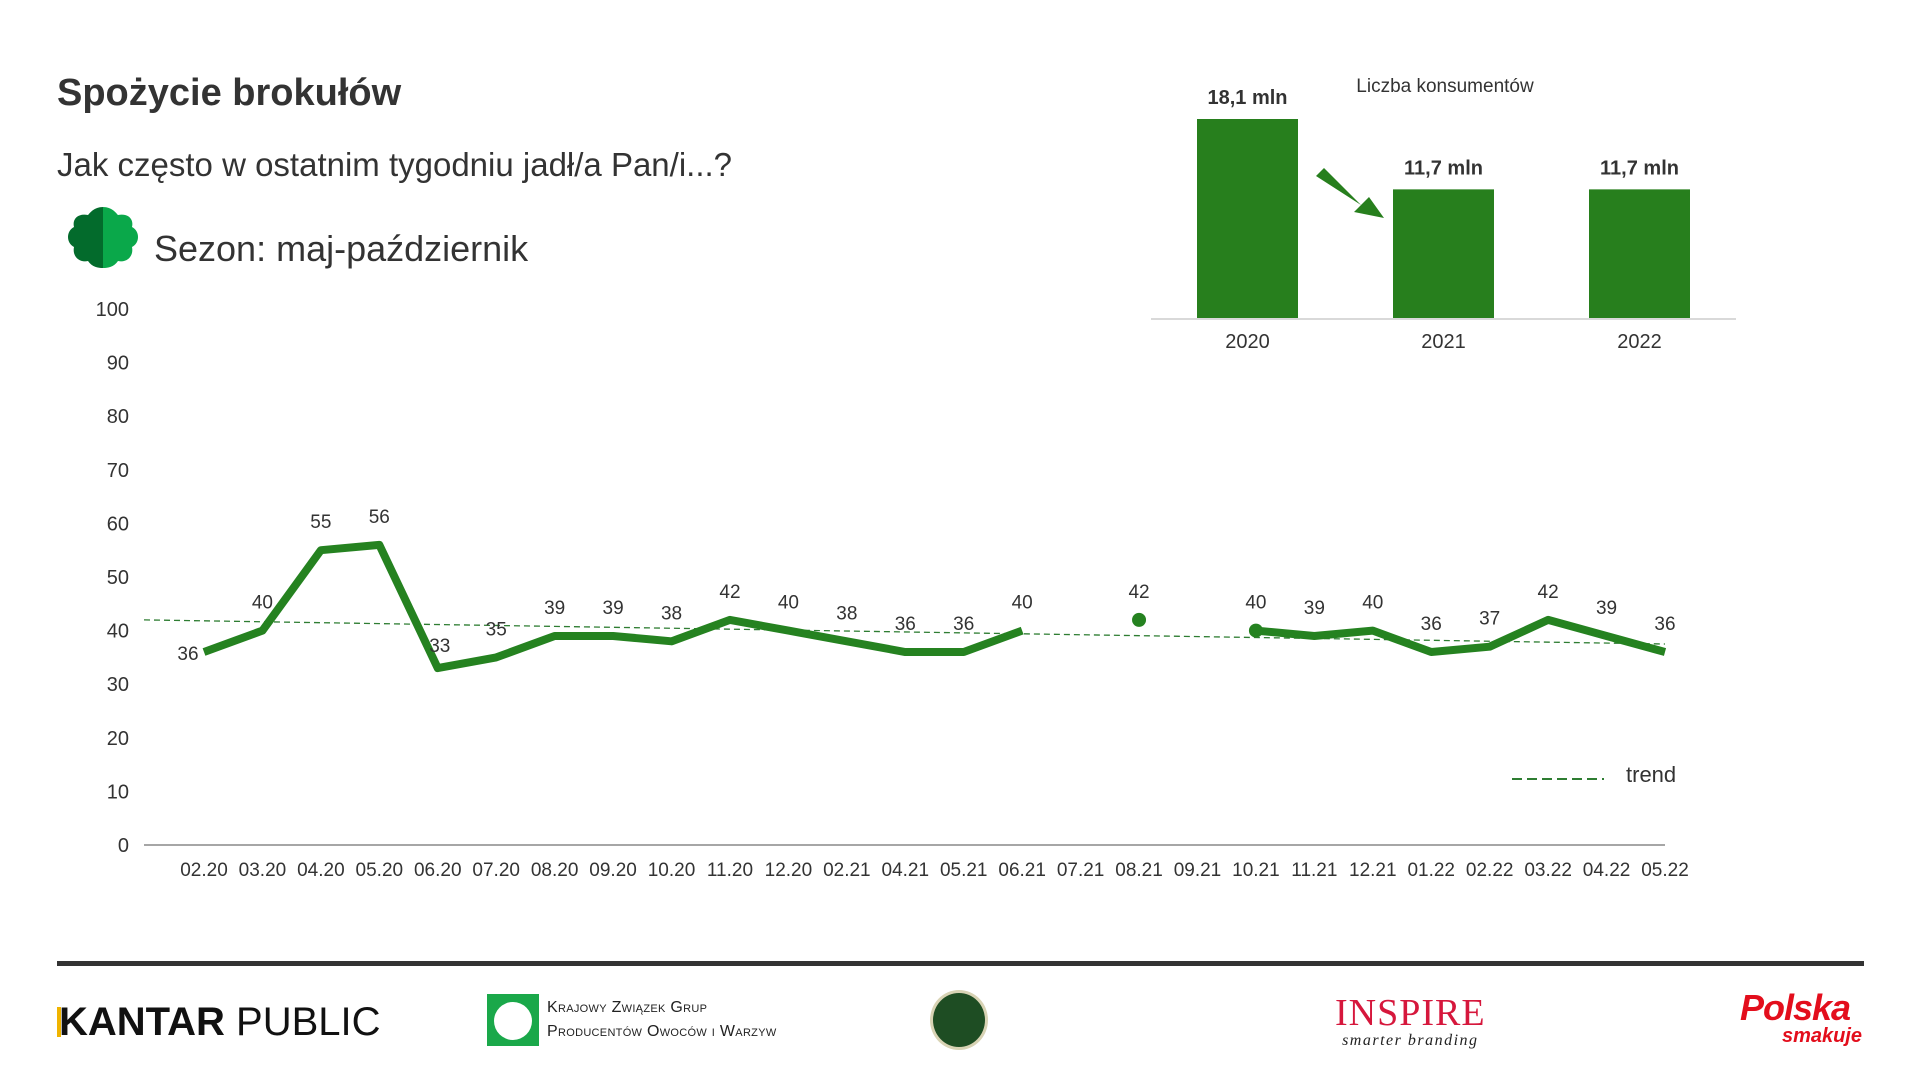 The image size is (1920, 1080). What do you see at coordinates (496, 870) in the screenshot?
I see `x-tick-label: 07.20` at bounding box center [496, 870].